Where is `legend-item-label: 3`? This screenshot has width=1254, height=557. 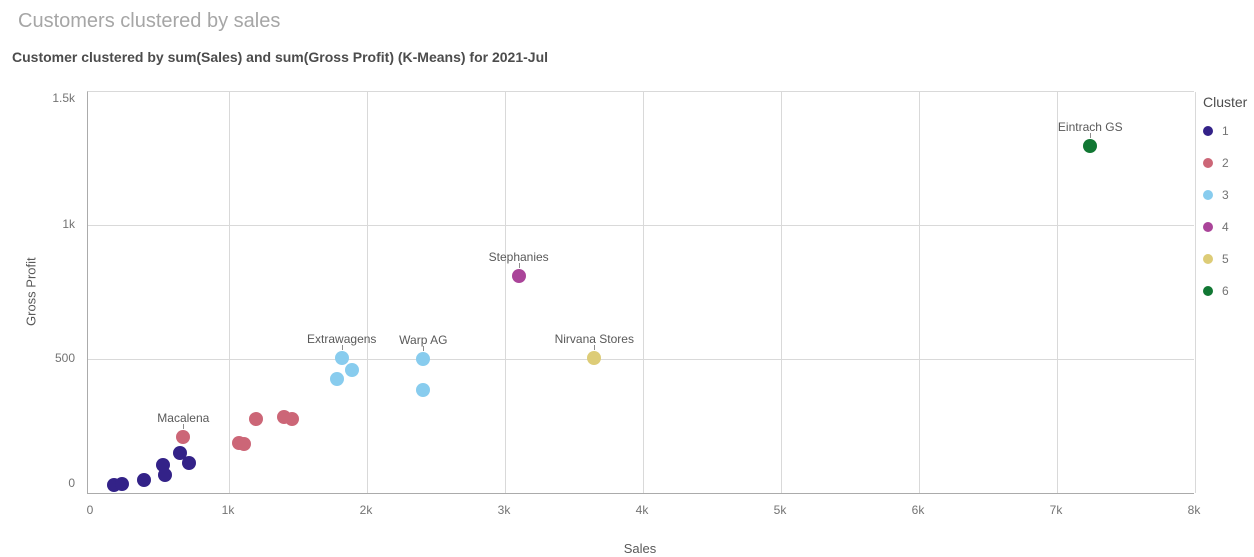 legend-item-label: 3 is located at coordinates (1225, 195).